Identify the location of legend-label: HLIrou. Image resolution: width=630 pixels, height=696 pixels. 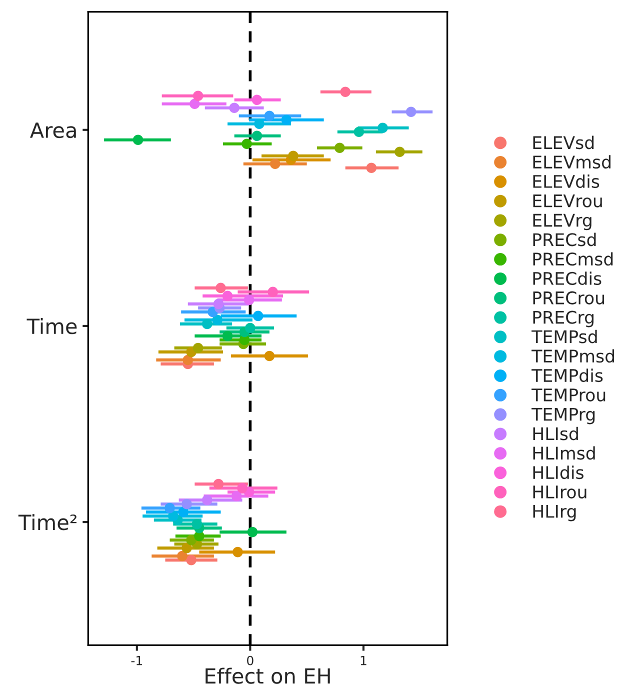
(559, 492).